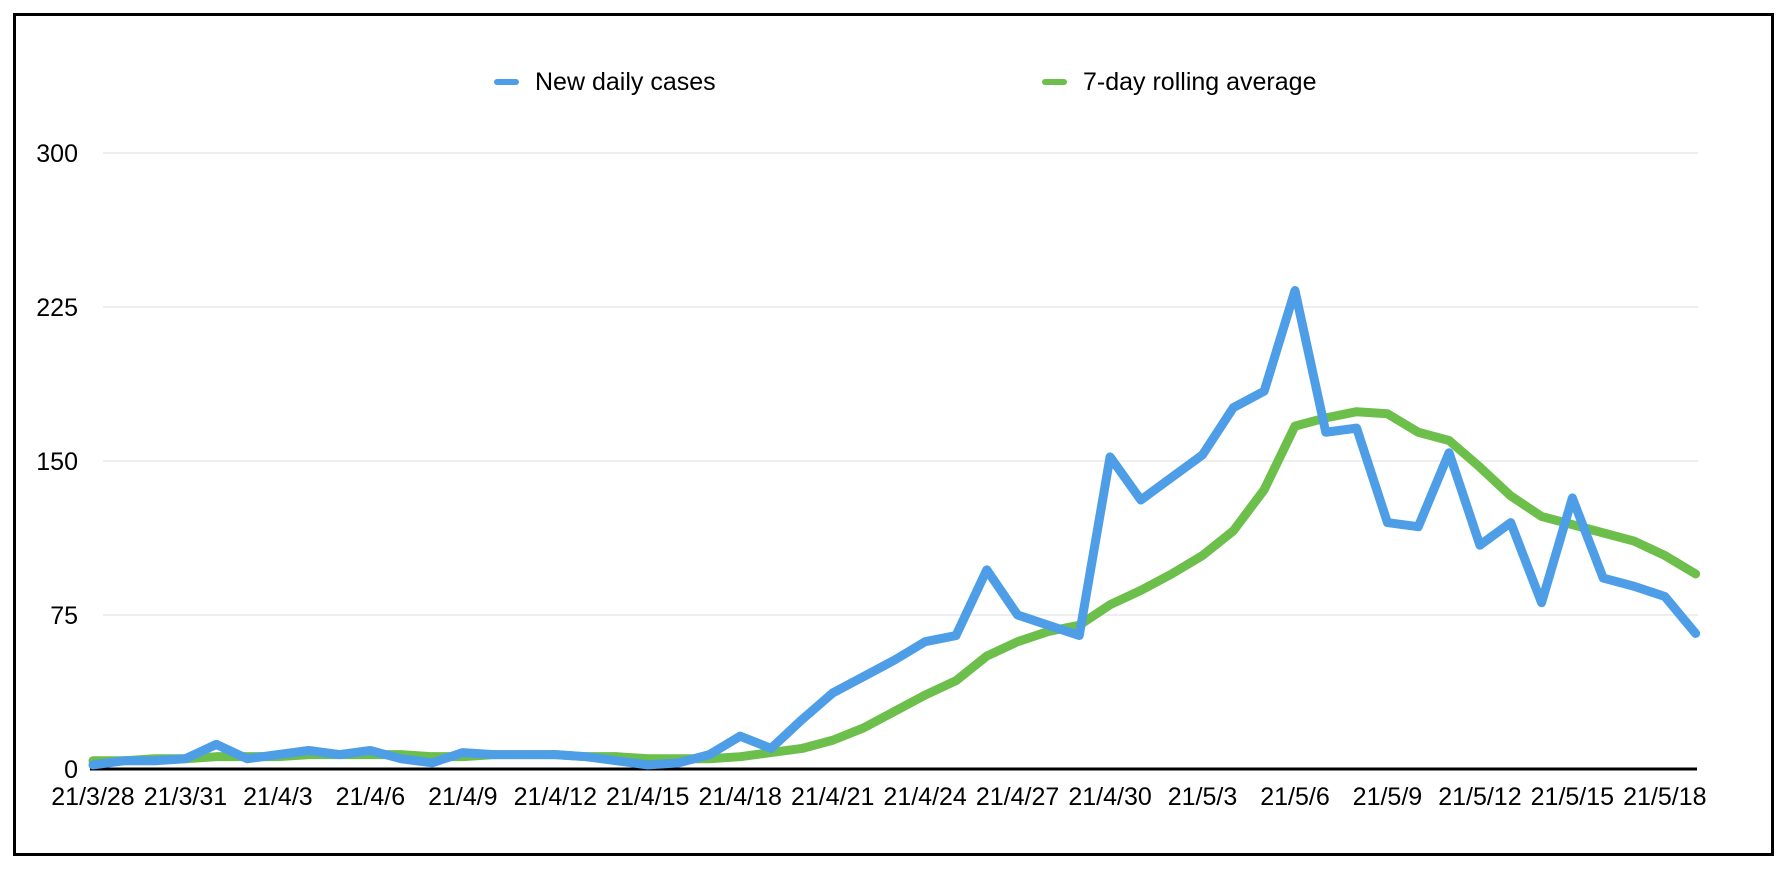 The height and width of the screenshot is (870, 1788). I want to click on rolling-average-legend-swatch, so click(1054, 82).